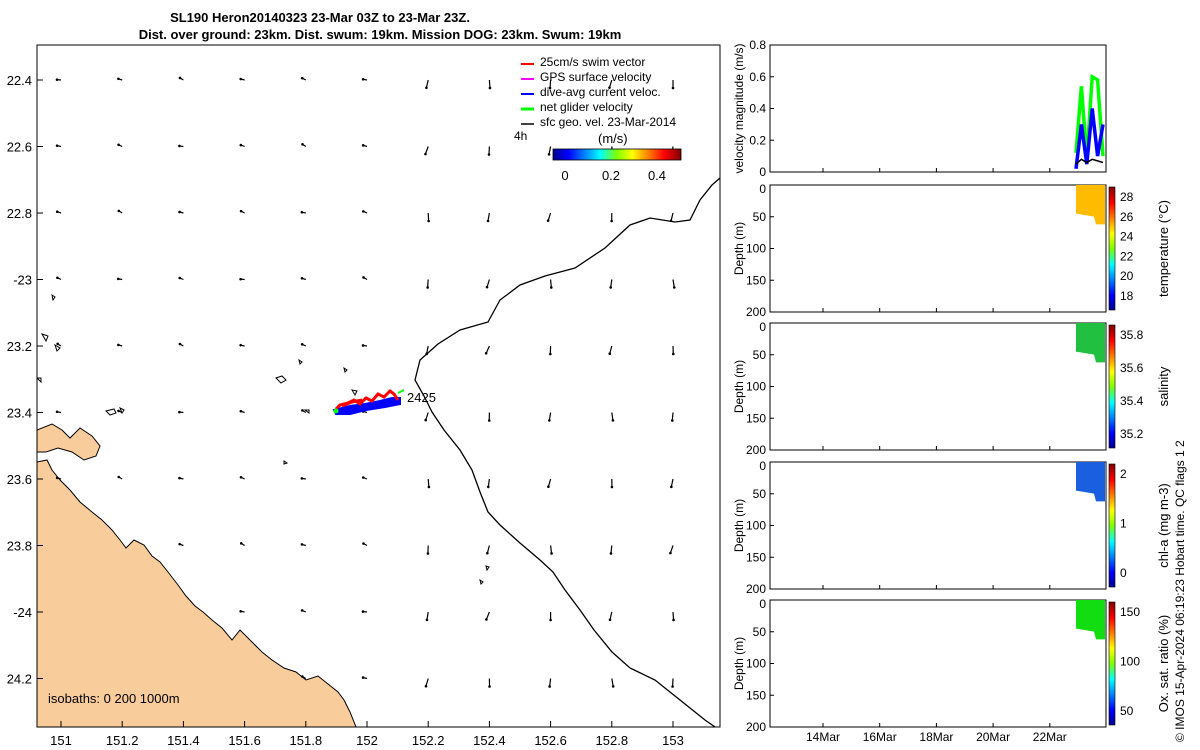 Image resolution: width=1200 pixels, height=750 pixels. Describe the element at coordinates (1132, 368) in the screenshot. I see `colorbar-tick-label: 35.6` at that location.